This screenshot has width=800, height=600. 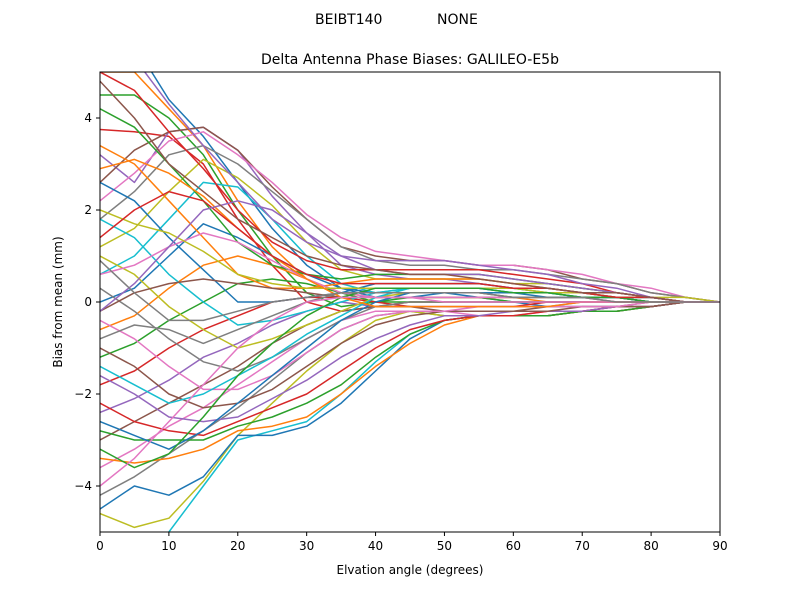 What do you see at coordinates (650, 546) in the screenshot?
I see `x-tick-label: 80` at bounding box center [650, 546].